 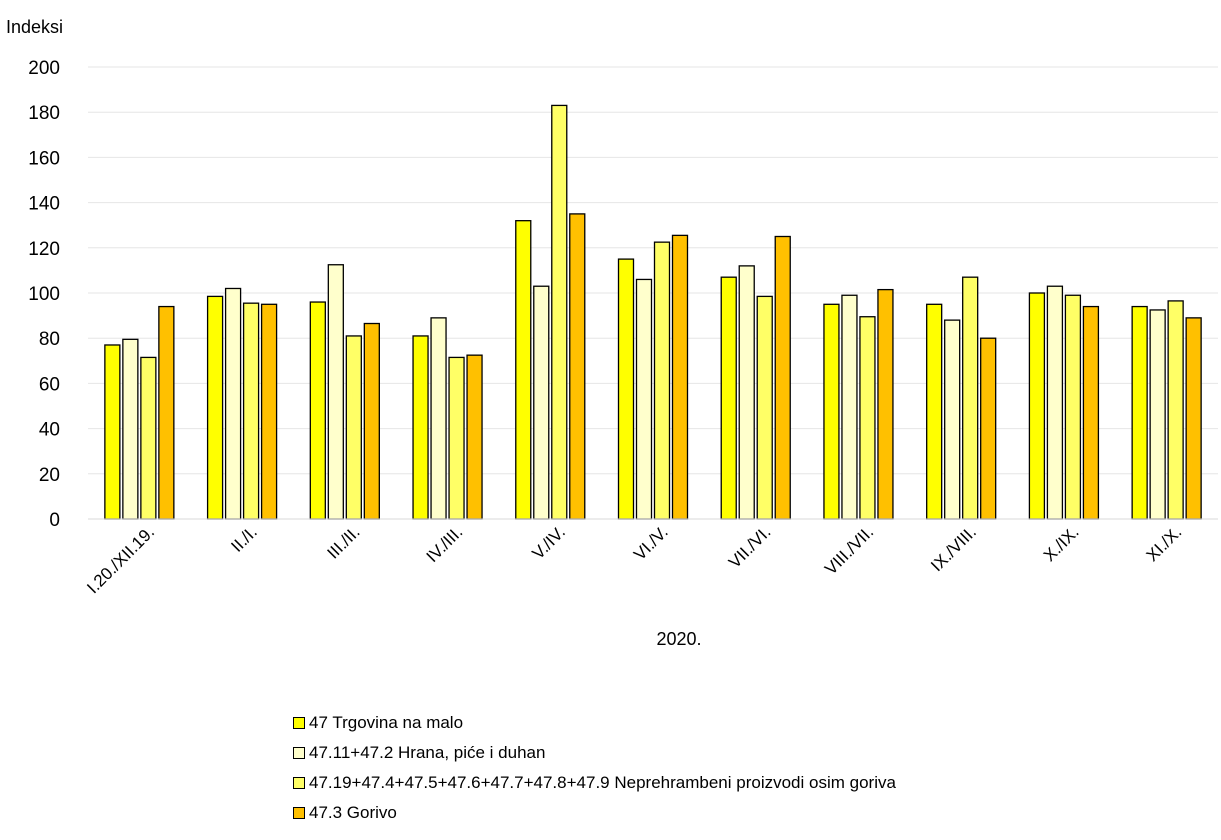 I want to click on y-tick-label: 60, so click(x=49, y=384).